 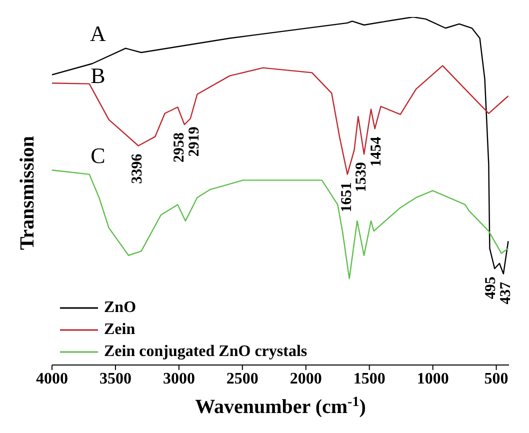 What do you see at coordinates (280, 406) in the screenshot?
I see `x-axis-title: Wavenumber (cm$^{-1}$)` at bounding box center [280, 406].